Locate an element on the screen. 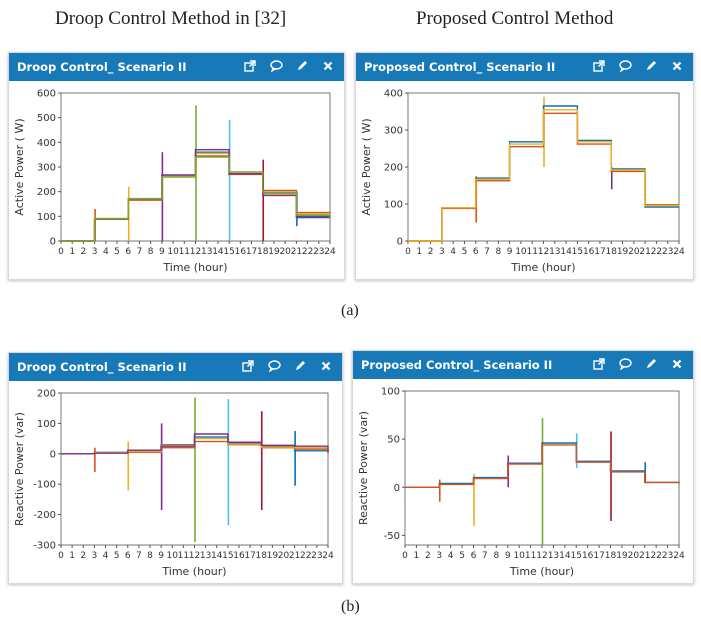 Image resolution: width=701 pixels, height=627 pixels. left-column-heading: Droop Control Method in [32] is located at coordinates (171, 18).